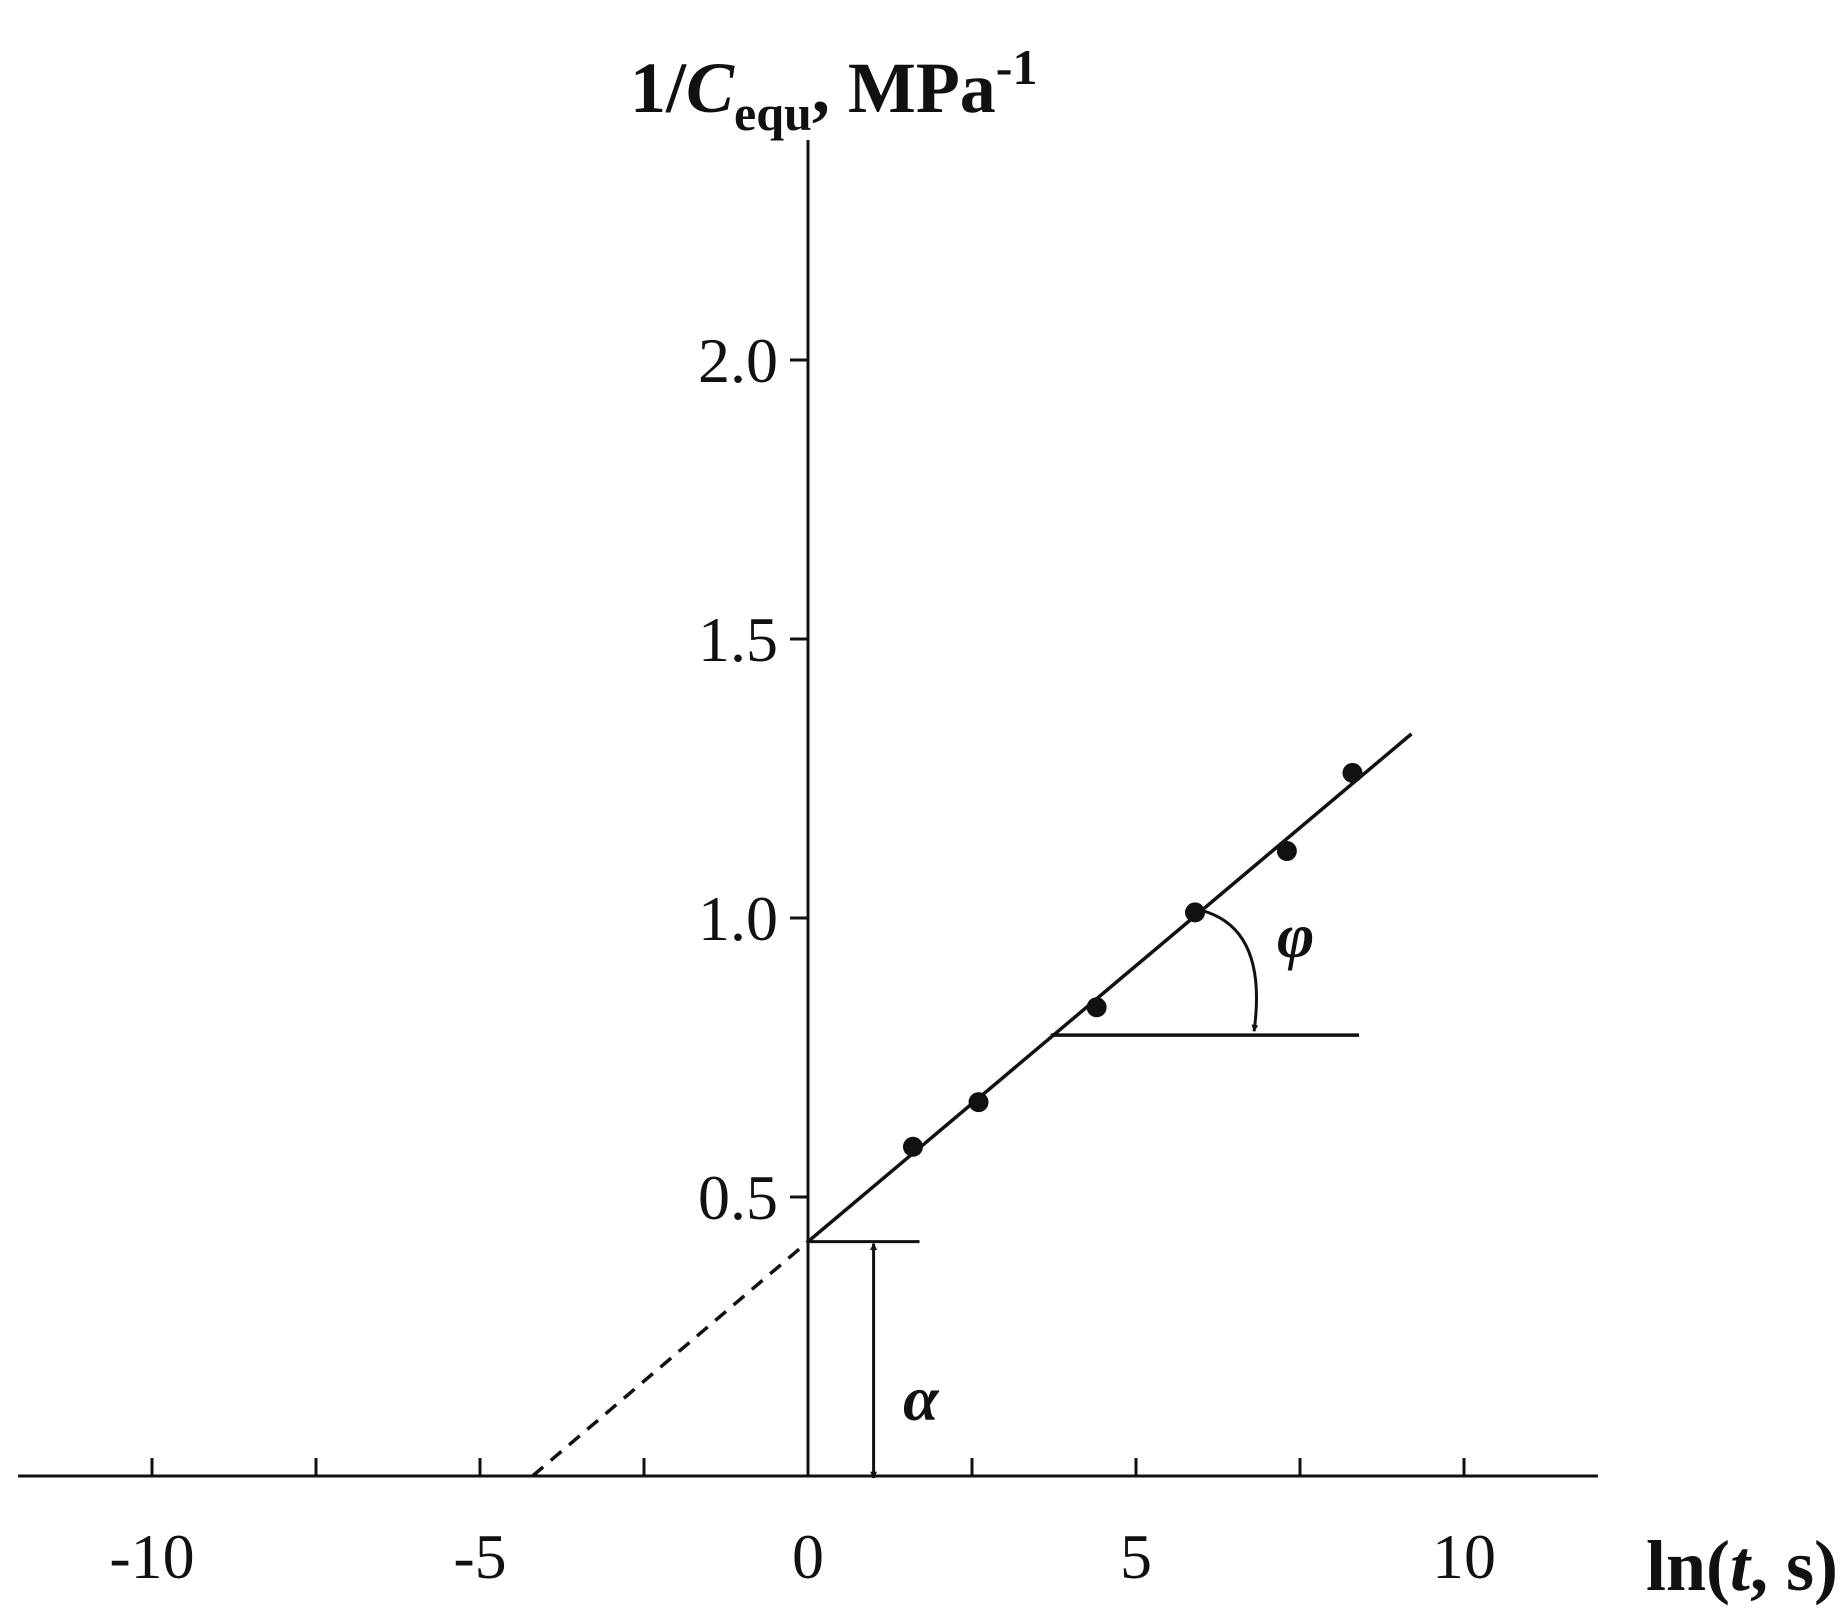 The height and width of the screenshot is (1609, 1846). Describe the element at coordinates (710, 88) in the screenshot. I see `y-axis-label-variable: C` at that location.